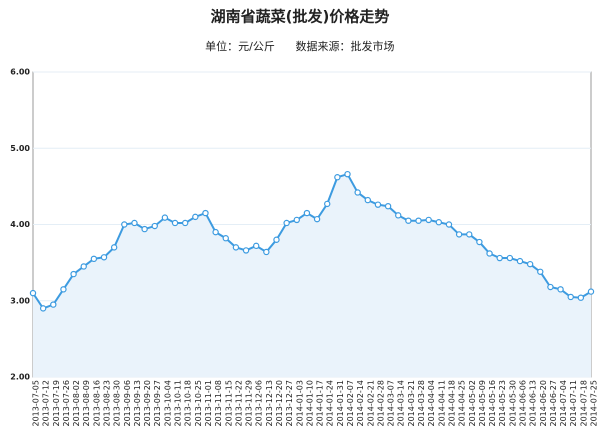 This screenshot has height=442, width=604. What do you see at coordinates (482, 403) in the screenshot?
I see `x-tick-label: 2014-05-09` at bounding box center [482, 403].